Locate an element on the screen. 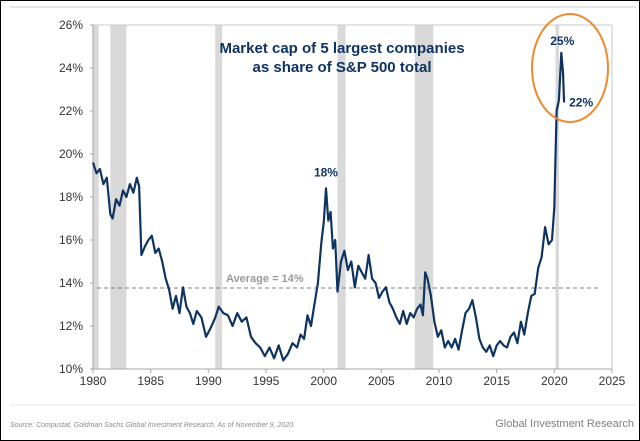 The height and width of the screenshot is (441, 640). y-tick-label: 12% is located at coordinates (71, 326).